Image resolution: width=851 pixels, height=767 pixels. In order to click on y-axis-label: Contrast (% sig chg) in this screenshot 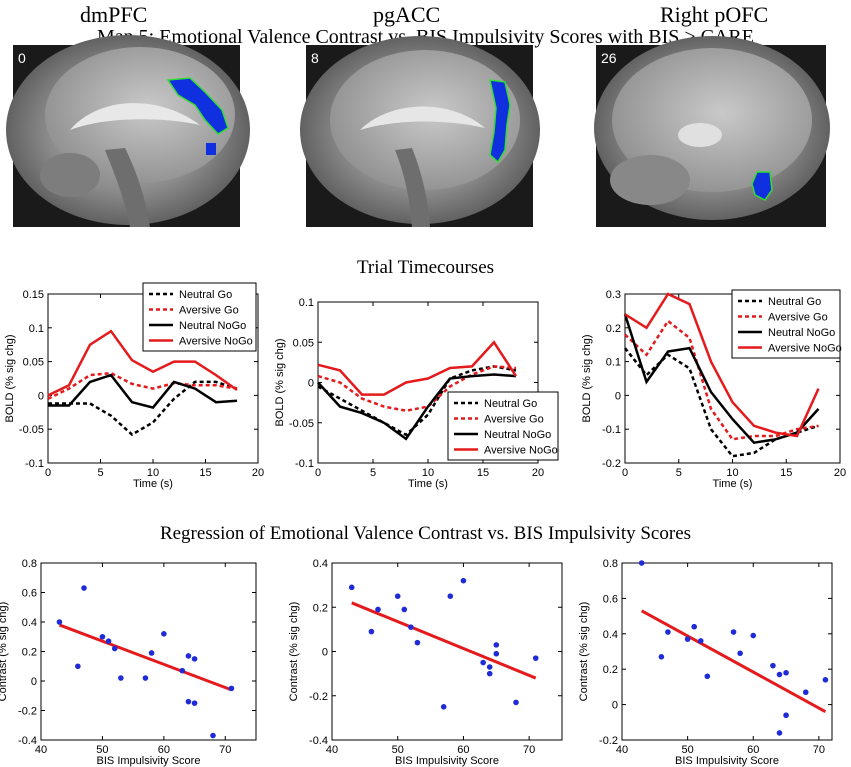, I will do `click(4, 652)`.